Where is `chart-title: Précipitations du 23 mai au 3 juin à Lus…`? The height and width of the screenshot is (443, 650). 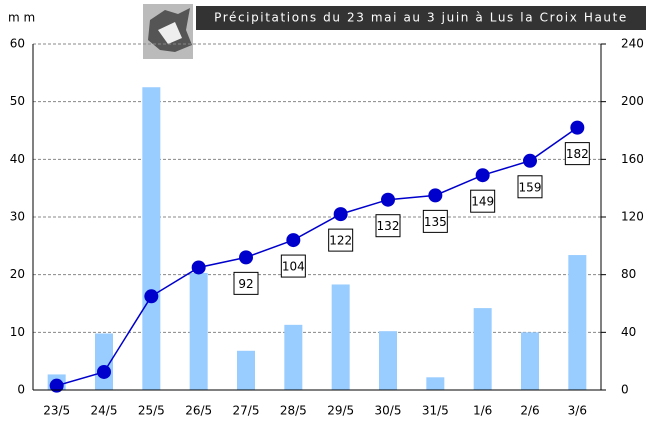
chart-title: Précipitations du 23 mai au 3 juin à Lus… is located at coordinates (421, 18).